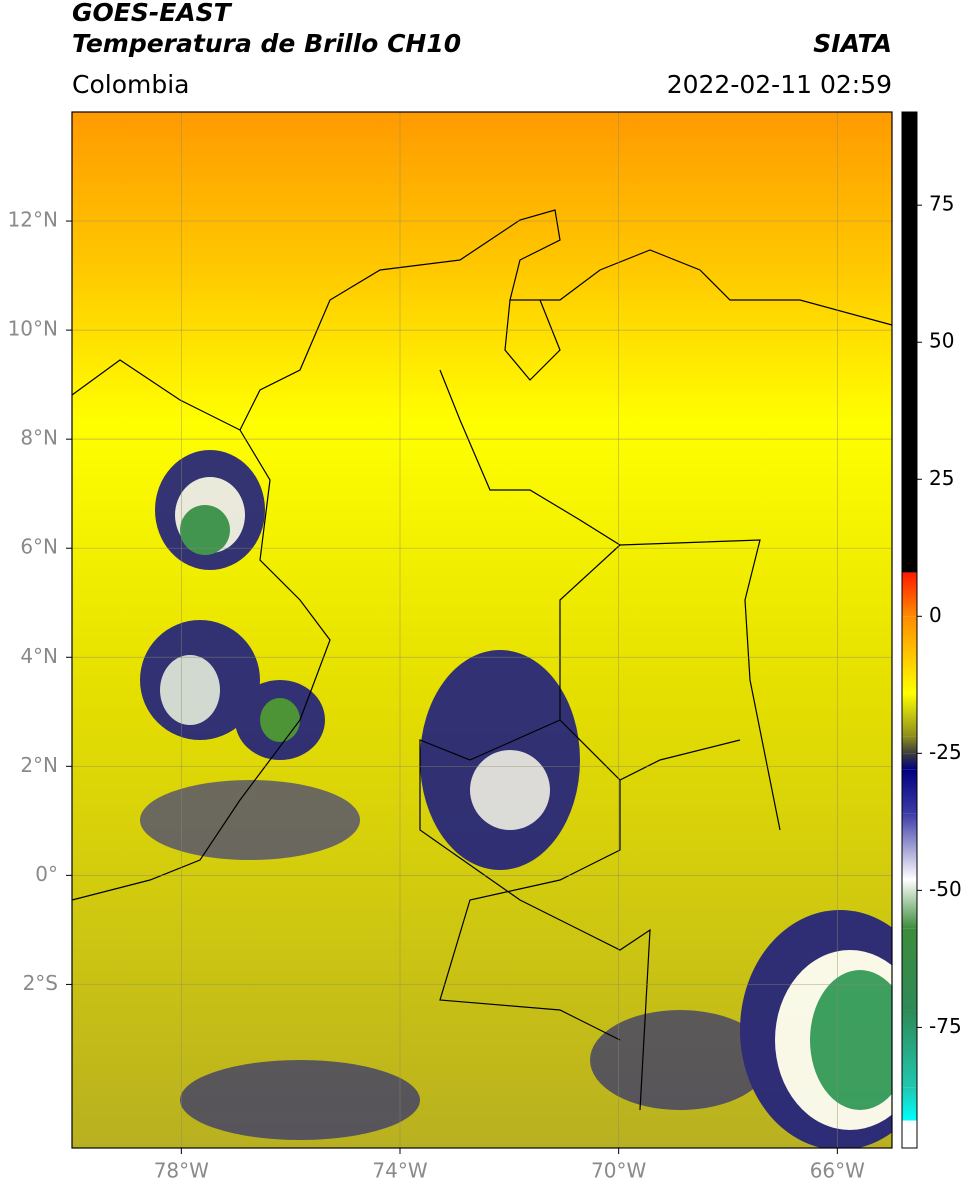 Image resolution: width=966 pixels, height=1194 pixels. Describe the element at coordinates (39, 438) in the screenshot. I see `y-tick-label: 8°N` at that location.